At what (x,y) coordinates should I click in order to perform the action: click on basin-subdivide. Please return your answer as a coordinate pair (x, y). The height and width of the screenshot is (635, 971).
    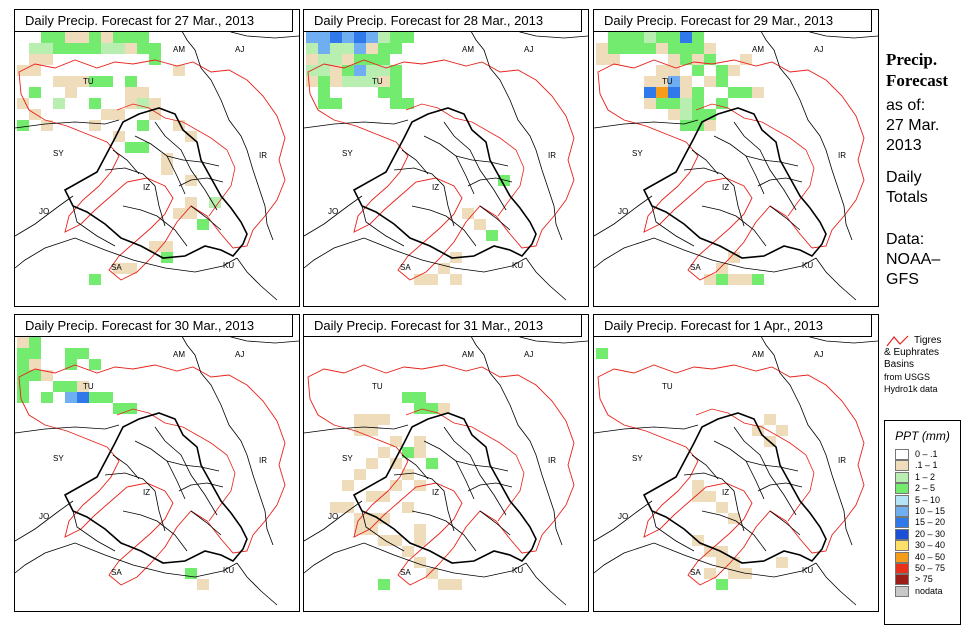
    Looking at the image, I should click on (176, 160).